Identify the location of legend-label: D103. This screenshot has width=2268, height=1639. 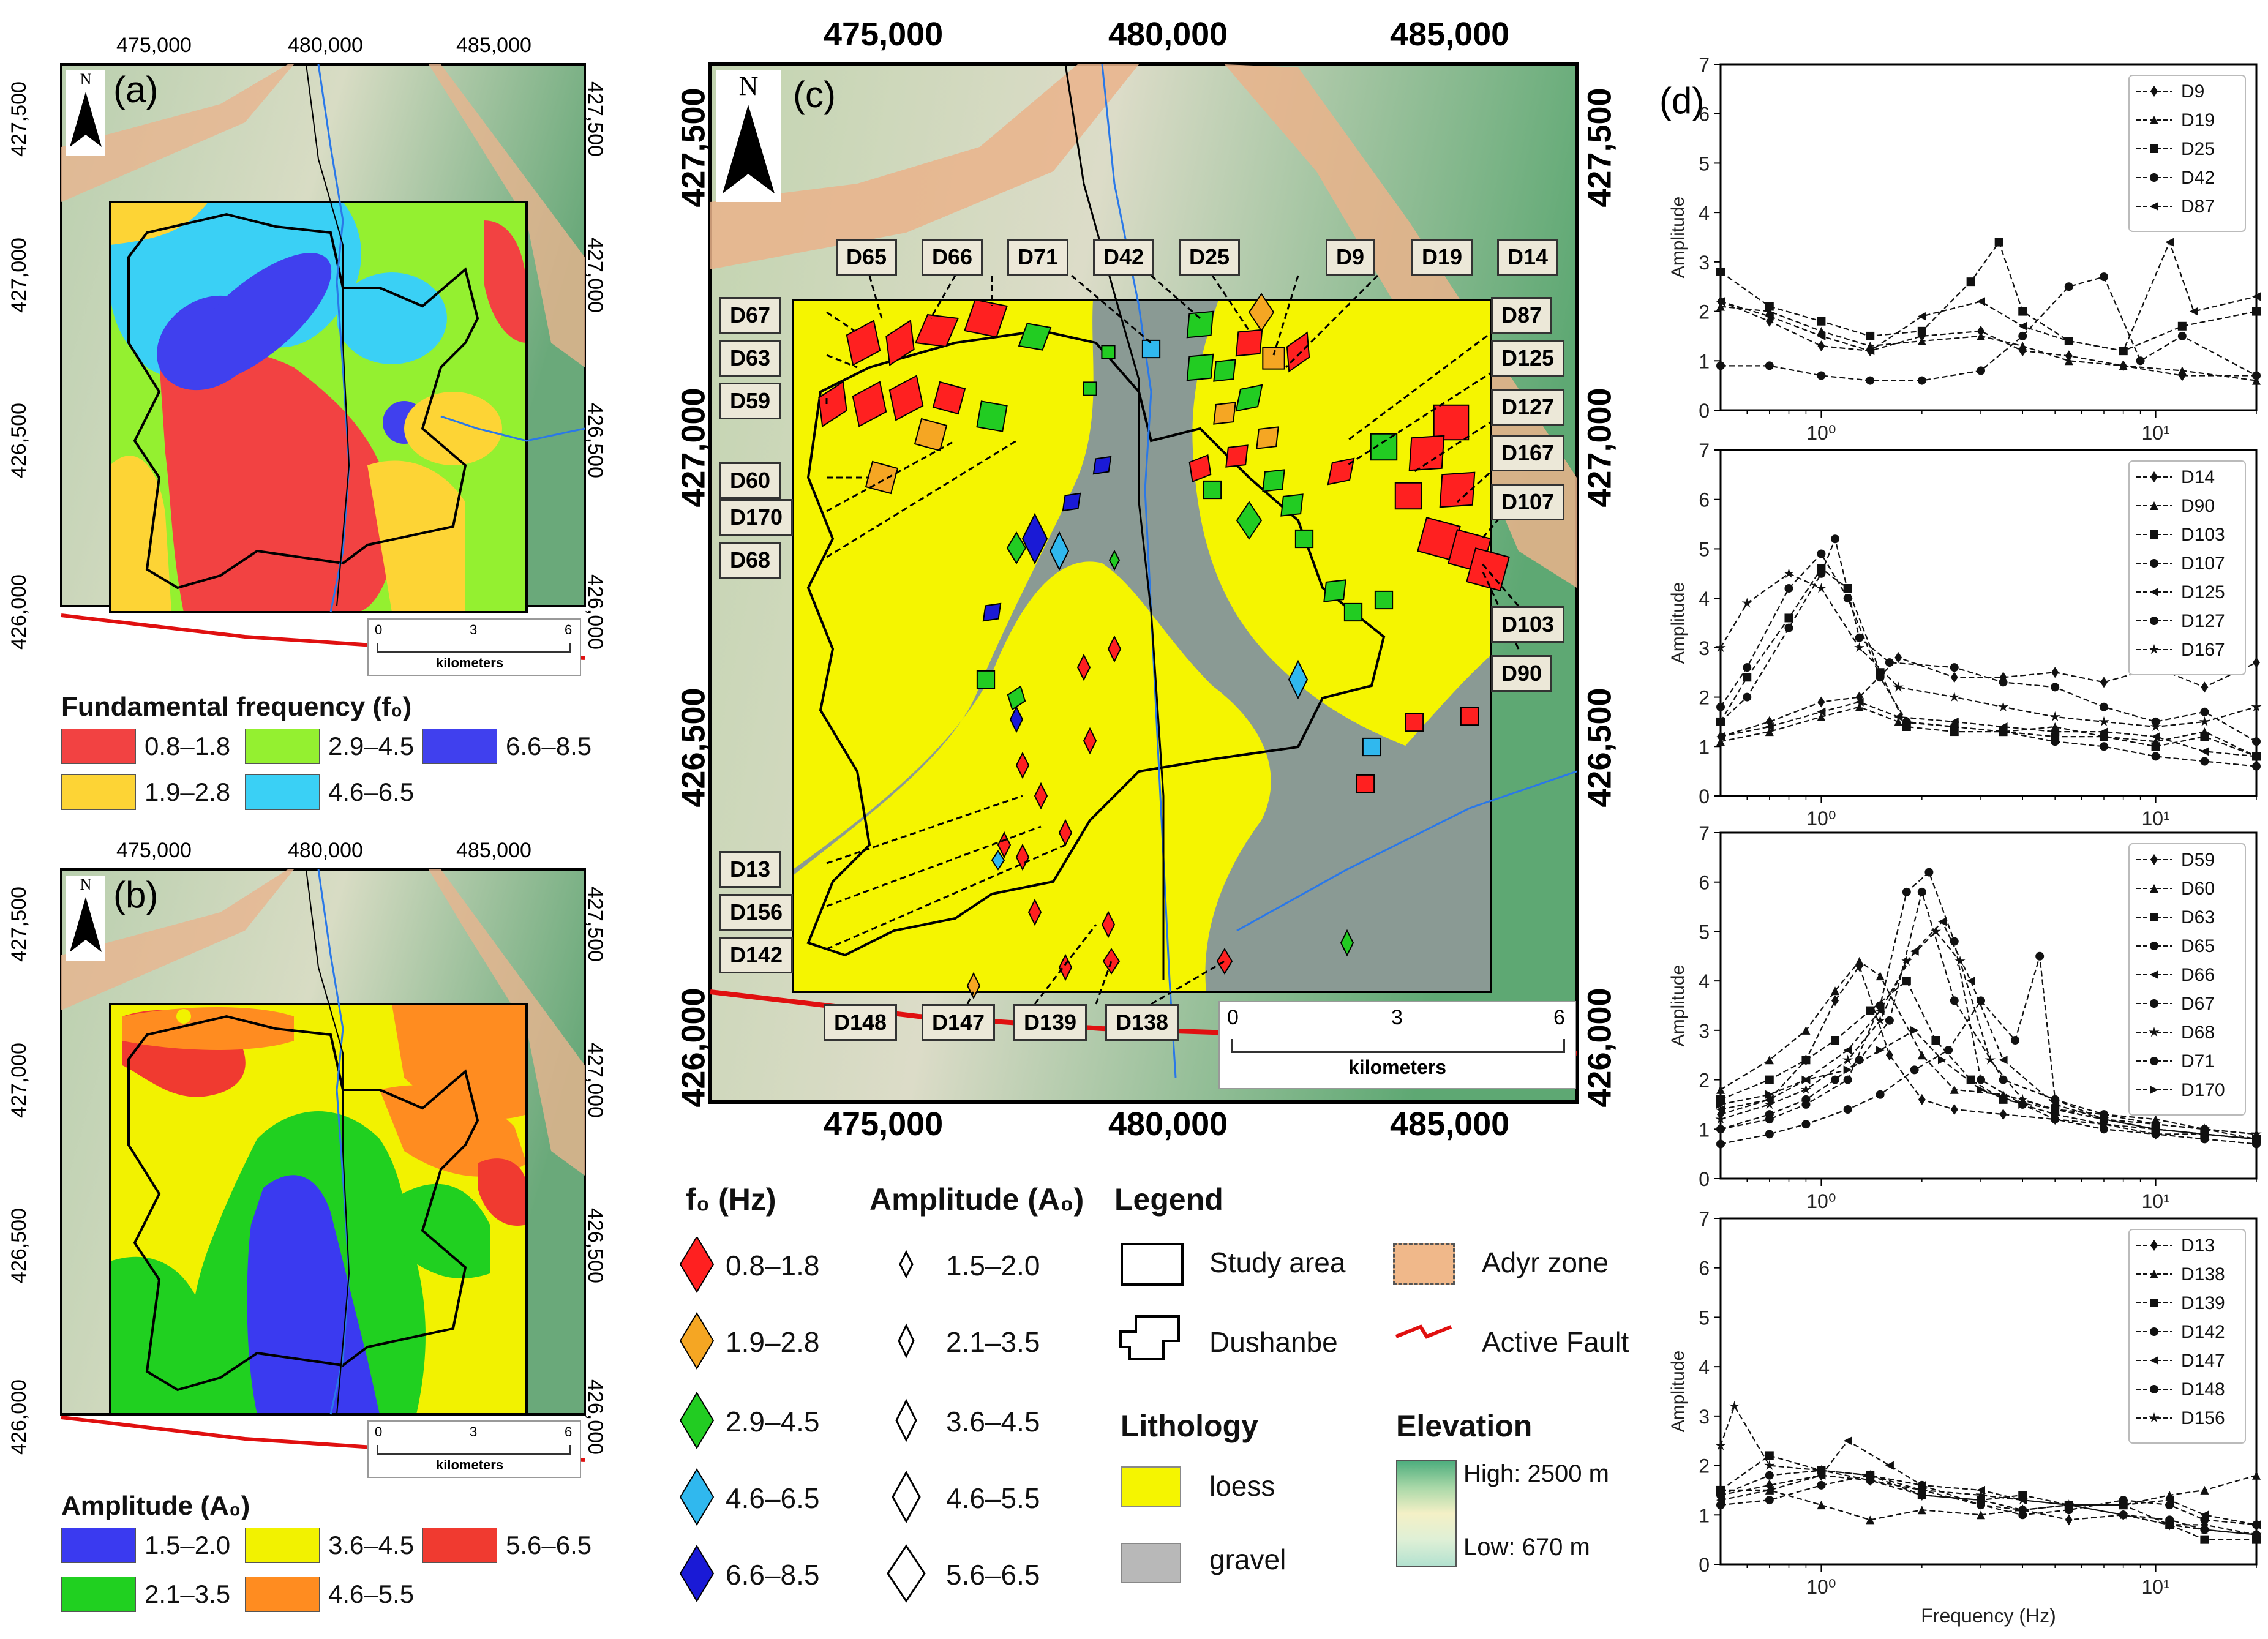
(2203, 535).